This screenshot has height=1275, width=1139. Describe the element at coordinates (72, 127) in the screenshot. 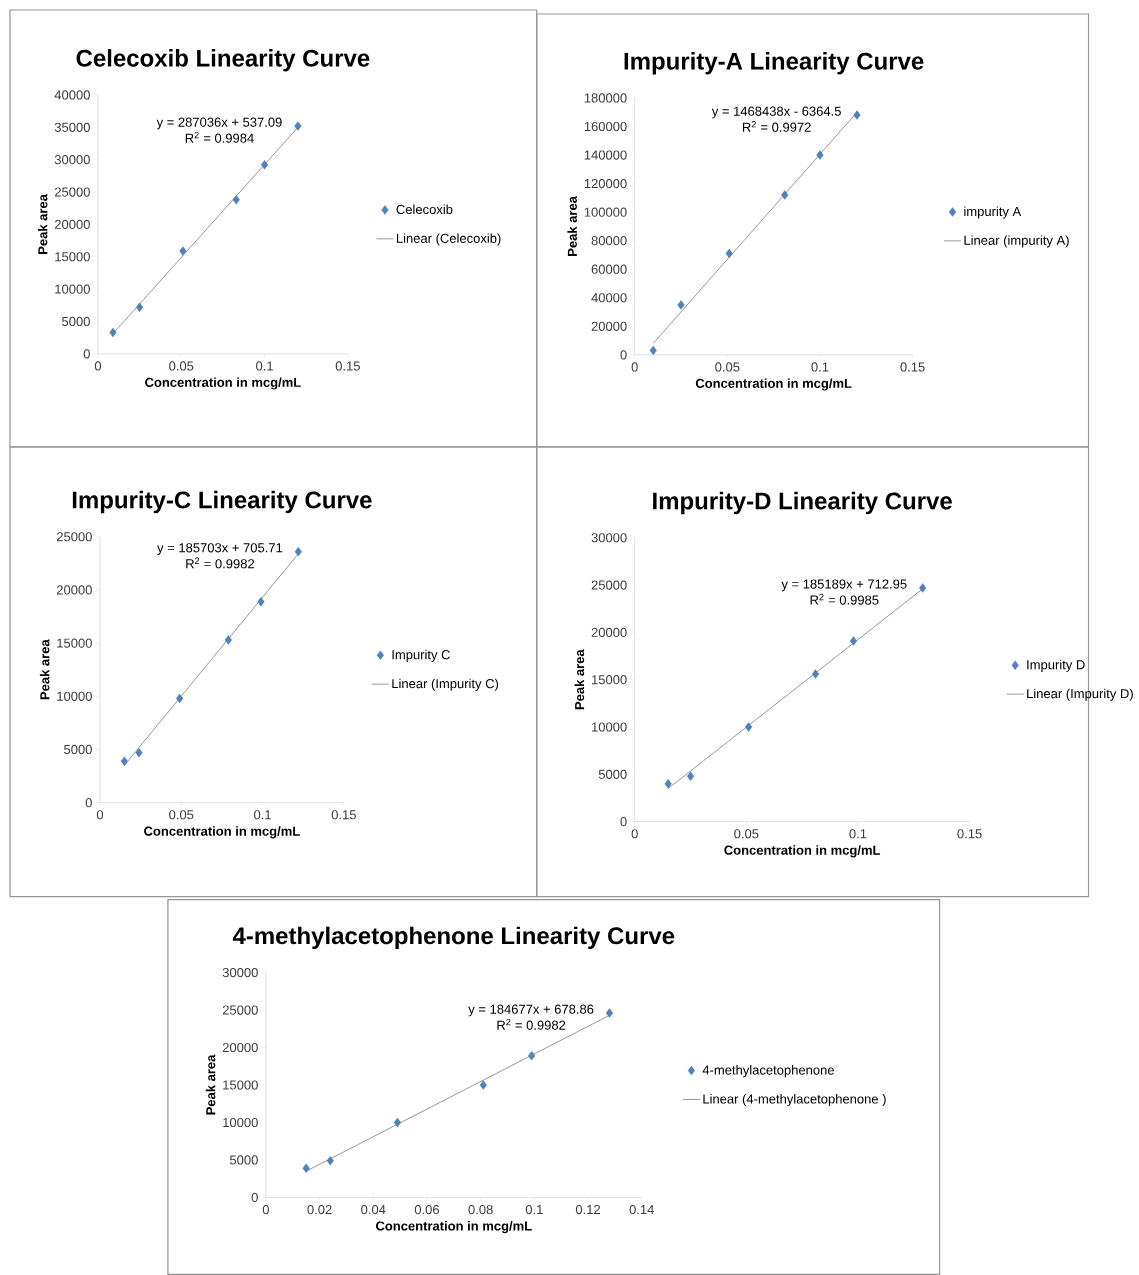

I see `y-tick-label: 35000` at that location.